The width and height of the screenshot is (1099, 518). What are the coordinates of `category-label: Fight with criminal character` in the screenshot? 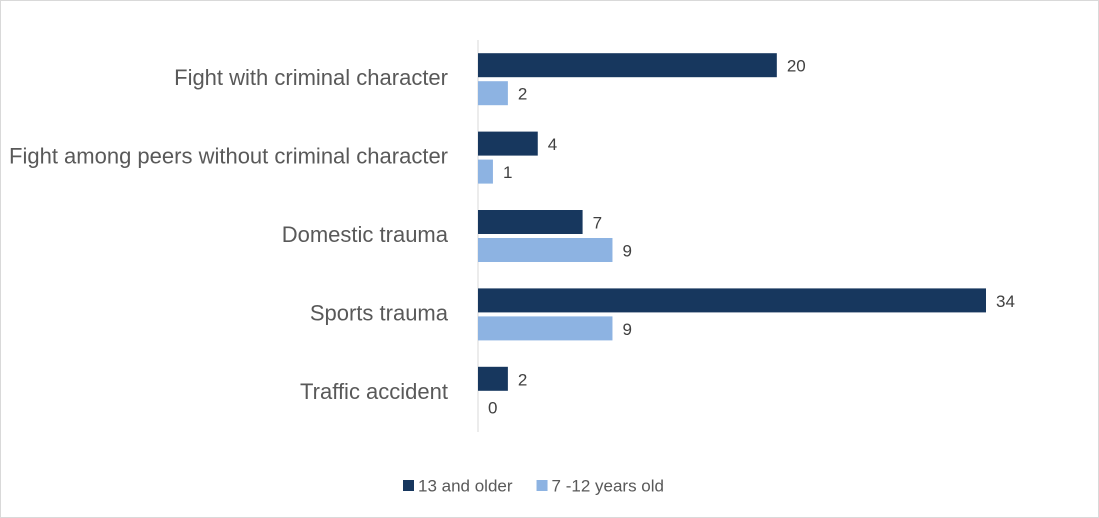 It's located at (311, 77).